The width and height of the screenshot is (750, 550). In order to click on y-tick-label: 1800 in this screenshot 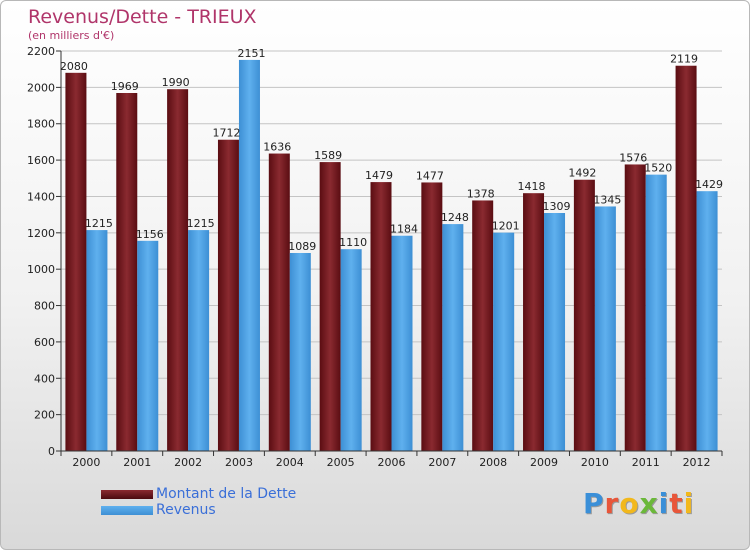, I will do `click(41, 124)`.